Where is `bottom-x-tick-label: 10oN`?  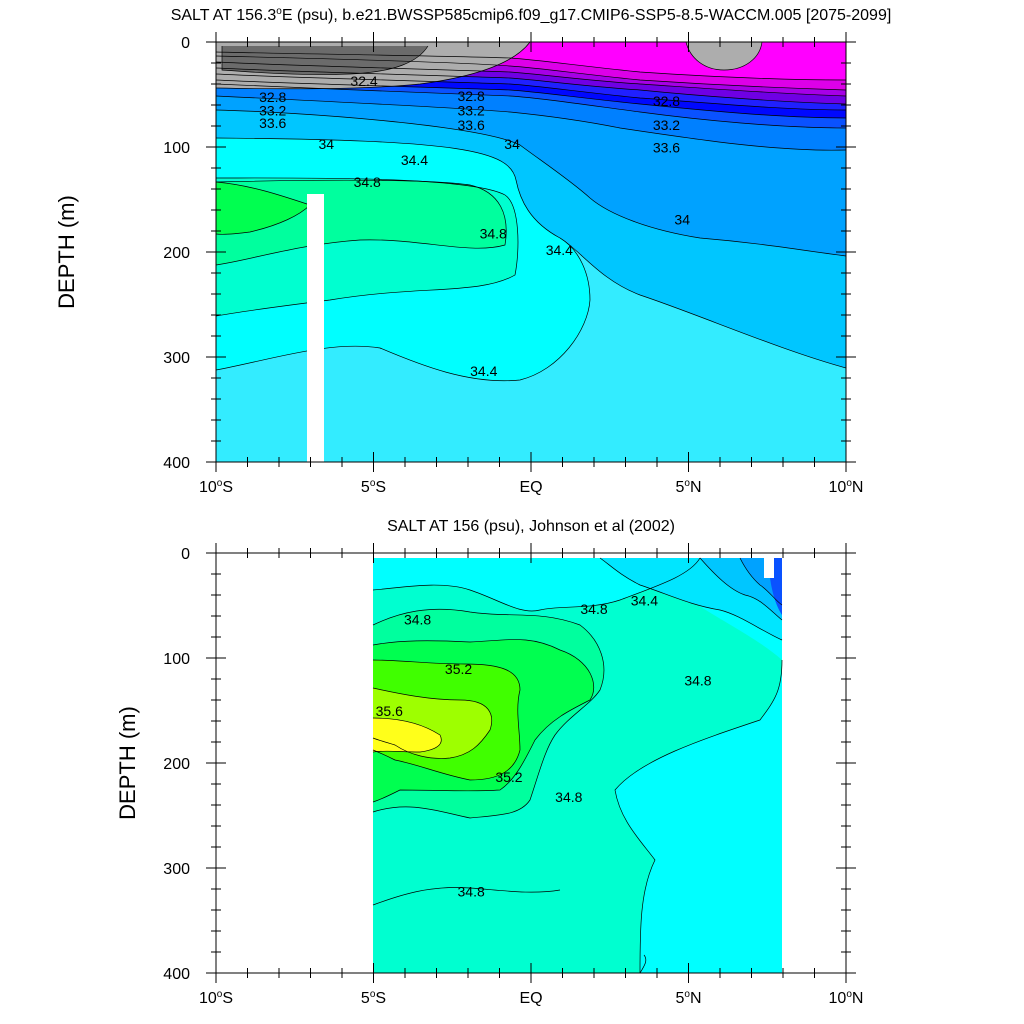 bottom-x-tick-label: 10oN is located at coordinates (846, 998).